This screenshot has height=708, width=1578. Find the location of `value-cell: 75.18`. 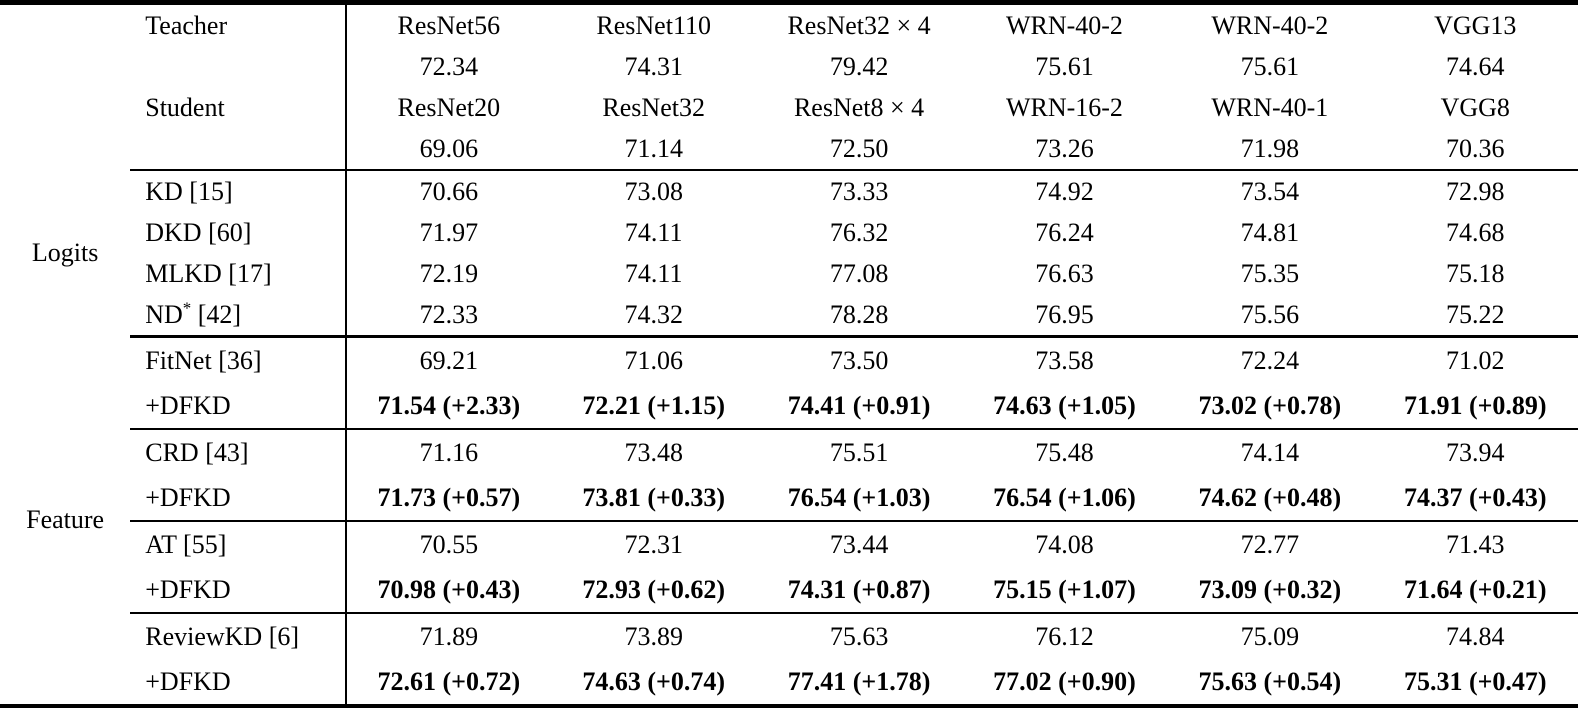

value-cell: 75.18 is located at coordinates (1475, 273).